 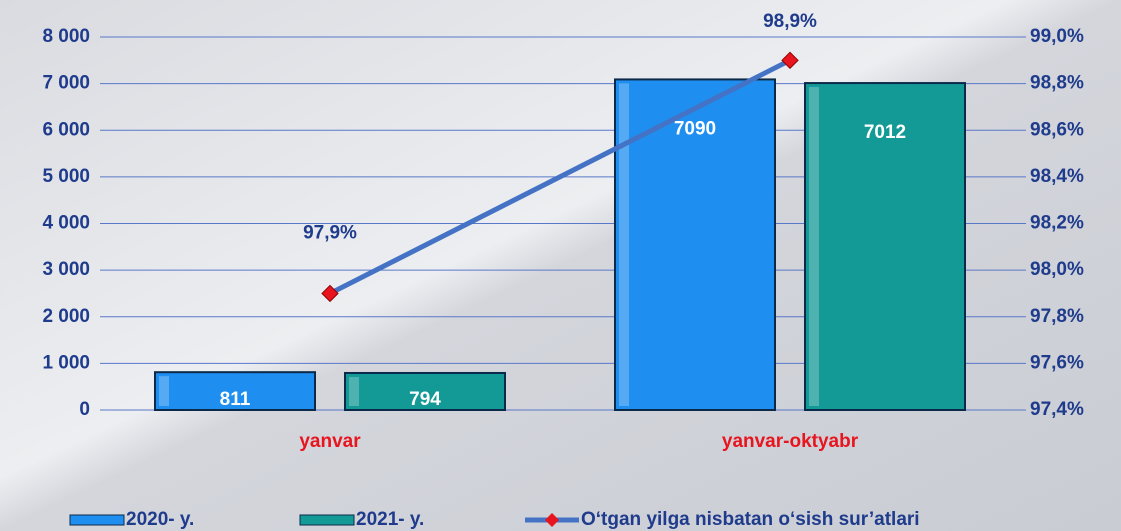 I want to click on y-tick-label: 7 000, so click(x=66, y=83).